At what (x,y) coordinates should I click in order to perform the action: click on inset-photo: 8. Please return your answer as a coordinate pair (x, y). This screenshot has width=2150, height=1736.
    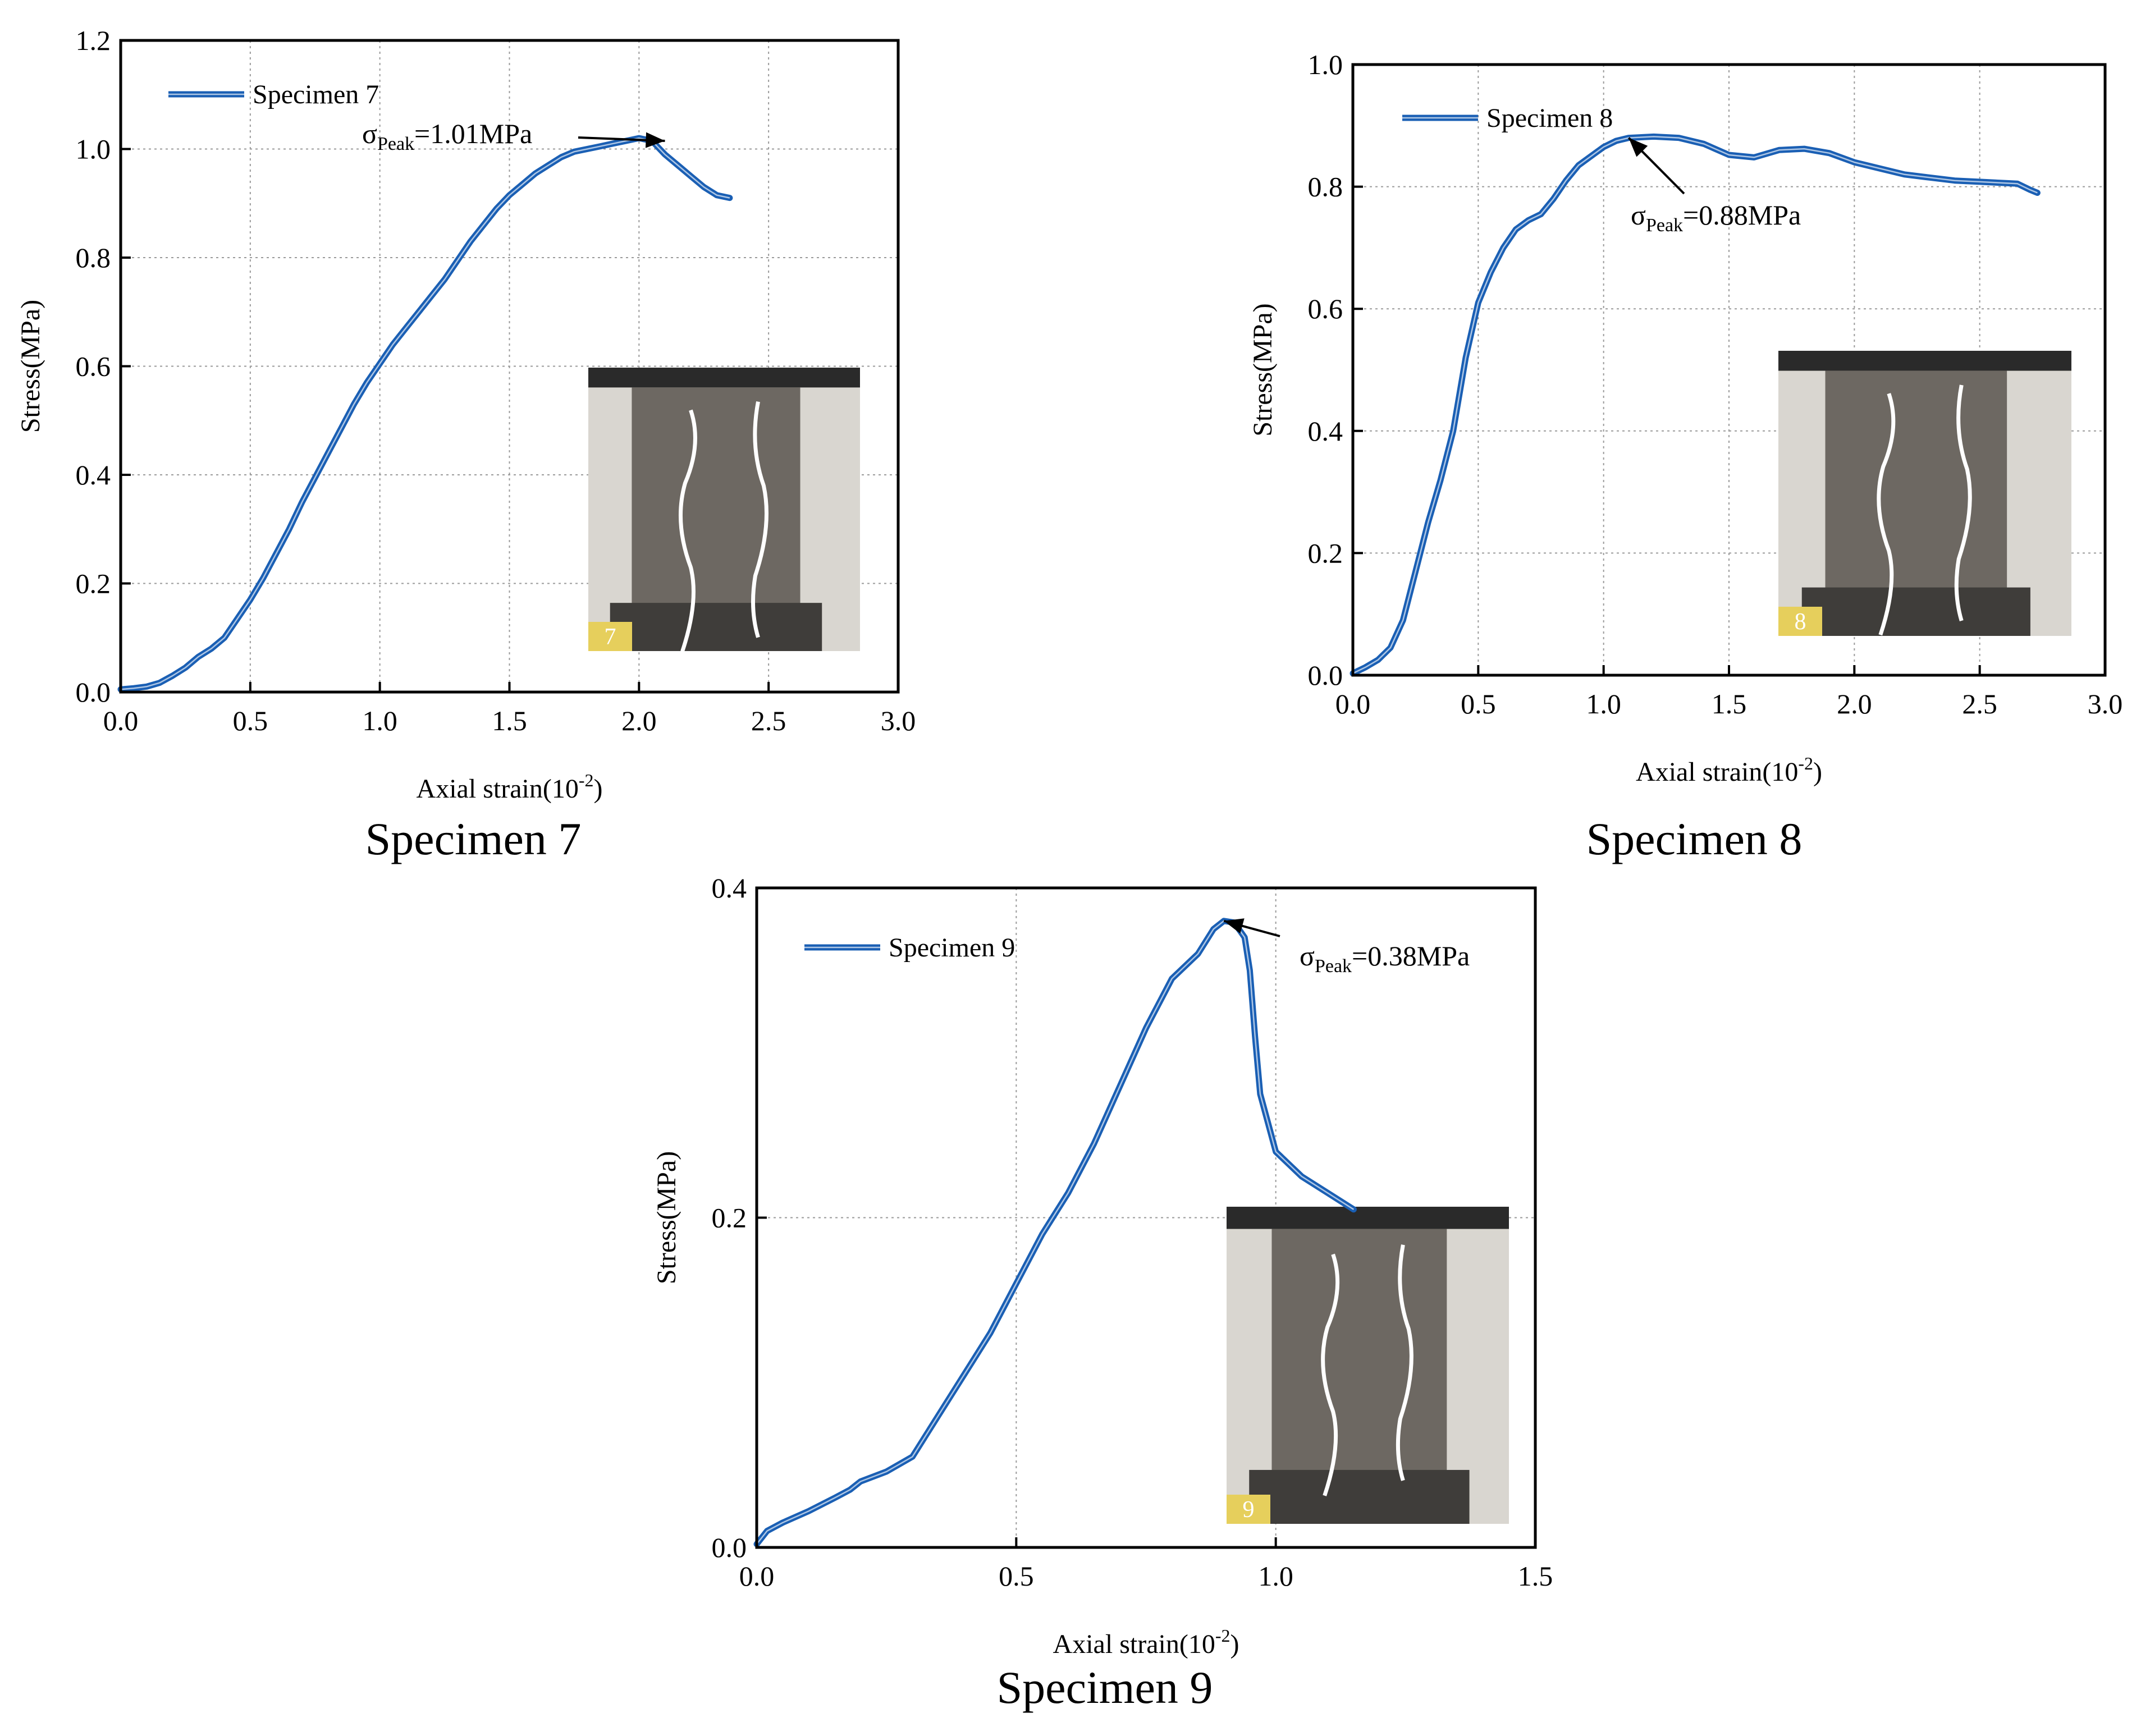
    Looking at the image, I should click on (1925, 494).